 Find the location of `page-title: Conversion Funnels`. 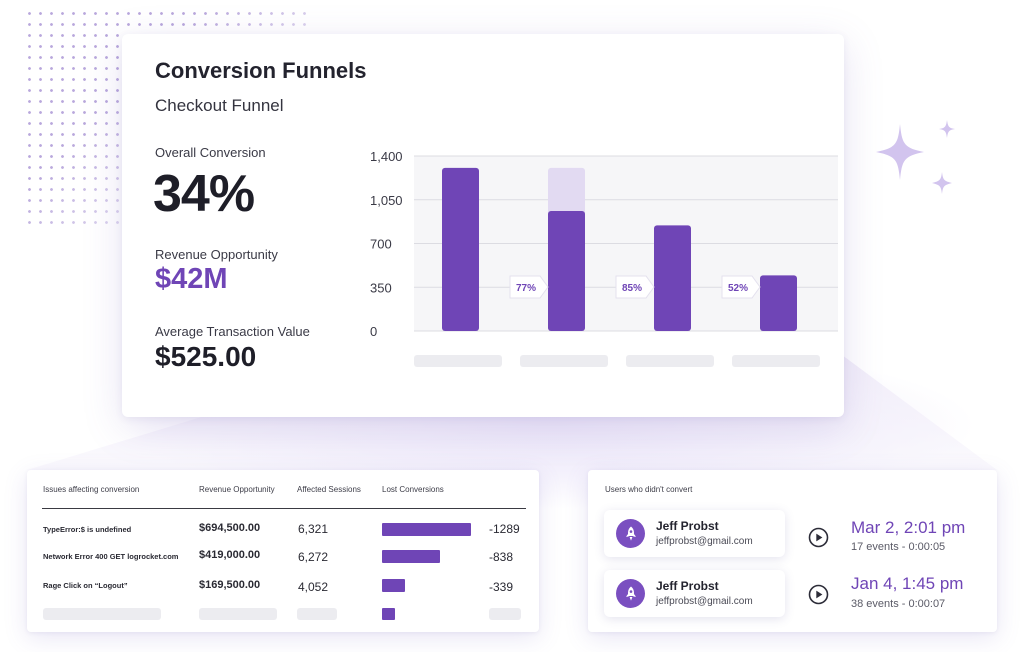

page-title: Conversion Funnels is located at coordinates (261, 70).